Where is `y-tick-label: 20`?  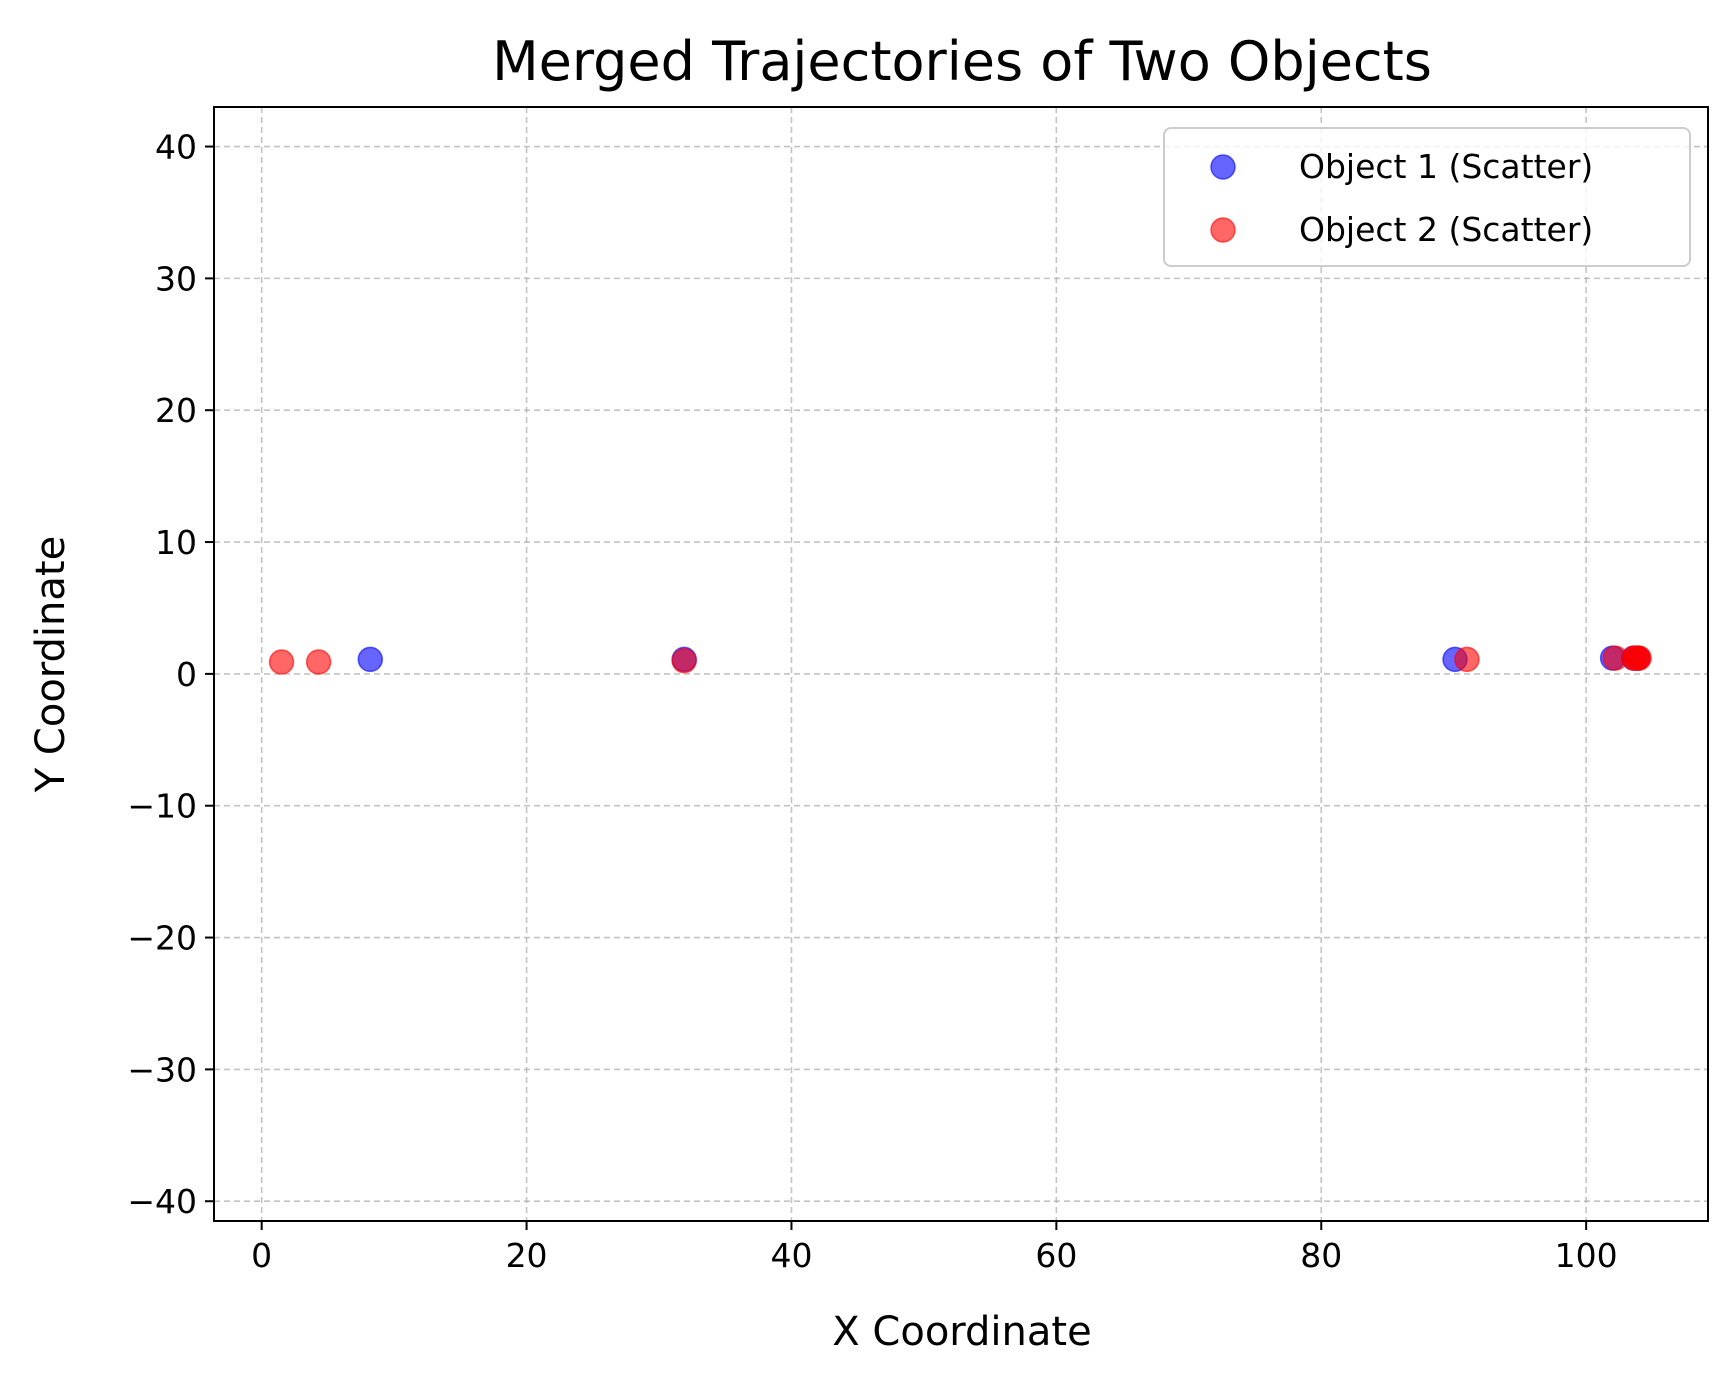
y-tick-label: 20 is located at coordinates (176, 410).